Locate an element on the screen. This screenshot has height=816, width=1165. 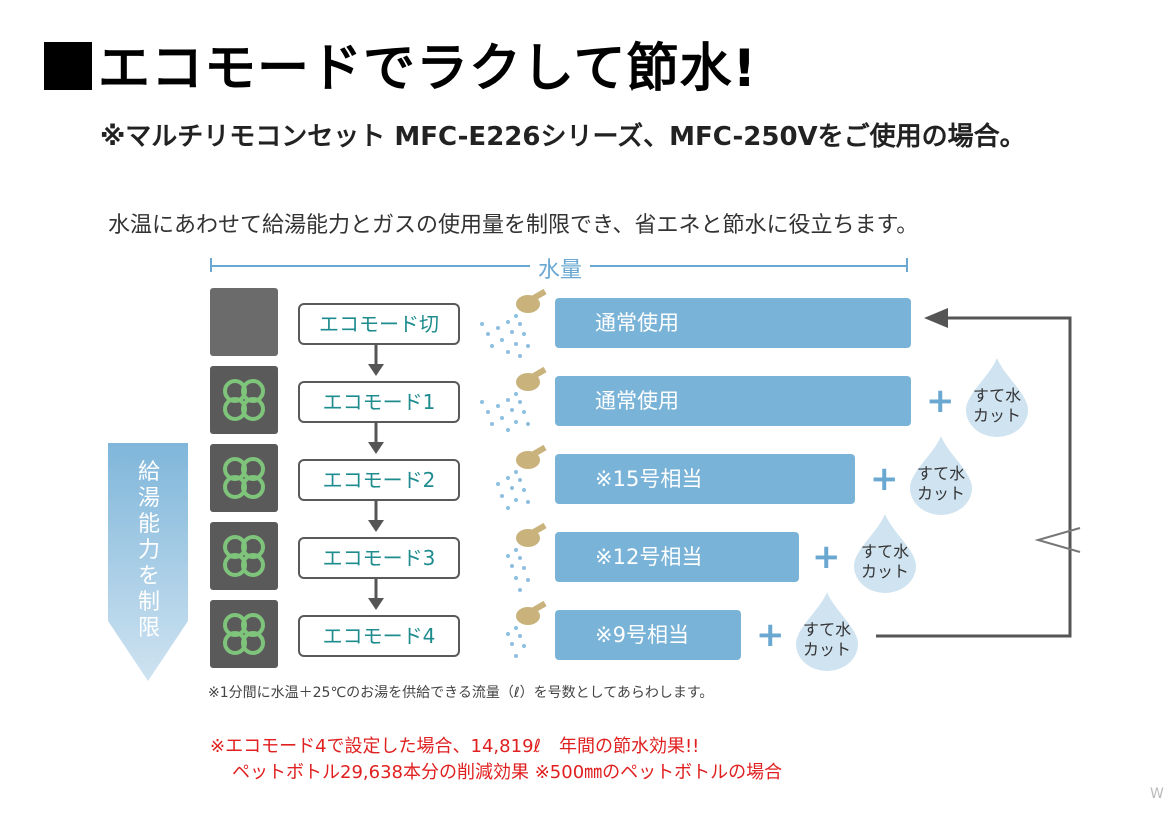
mode-label-off: エコモード切 is located at coordinates (379, 324).